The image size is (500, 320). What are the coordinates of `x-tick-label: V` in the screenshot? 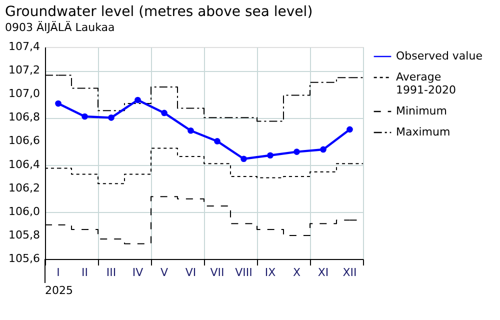 It's located at (164, 272).